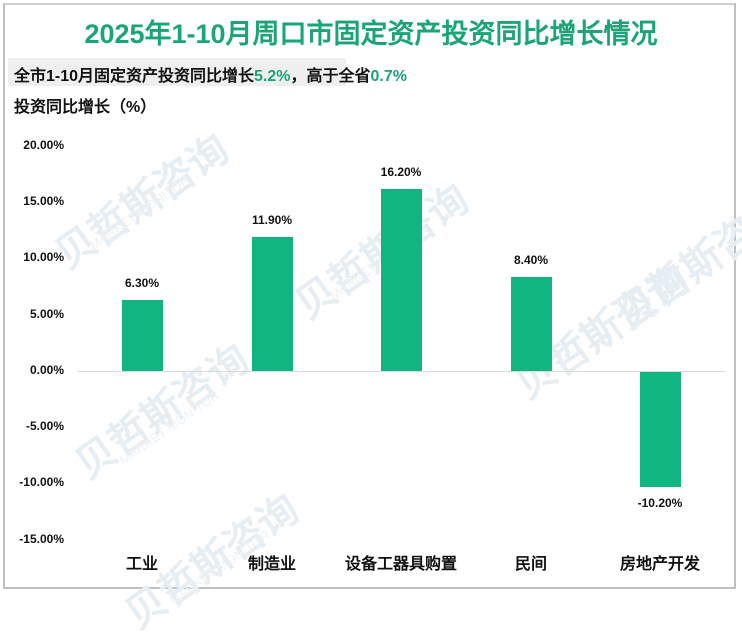  Describe the element at coordinates (401, 371) in the screenshot. I see `zero-axis-line` at that location.